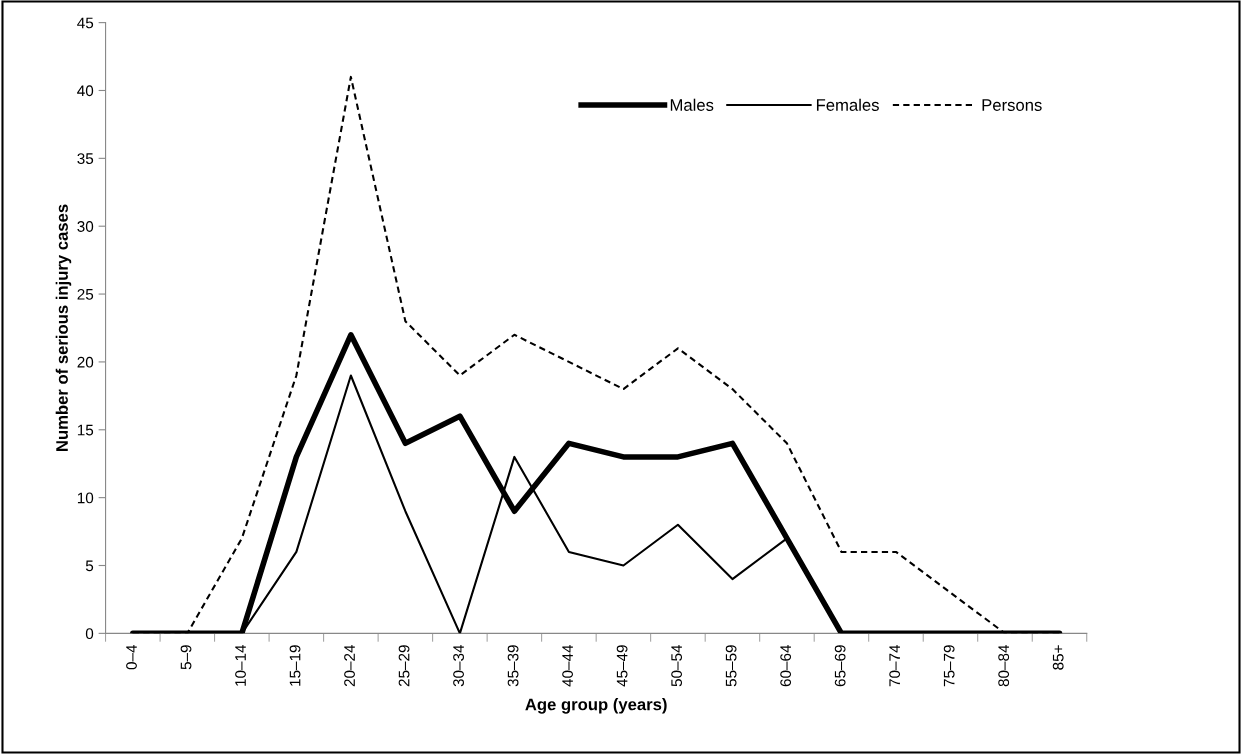 The height and width of the screenshot is (754, 1242). Describe the element at coordinates (186, 657) in the screenshot. I see `x-tick-label: 5–9` at that location.